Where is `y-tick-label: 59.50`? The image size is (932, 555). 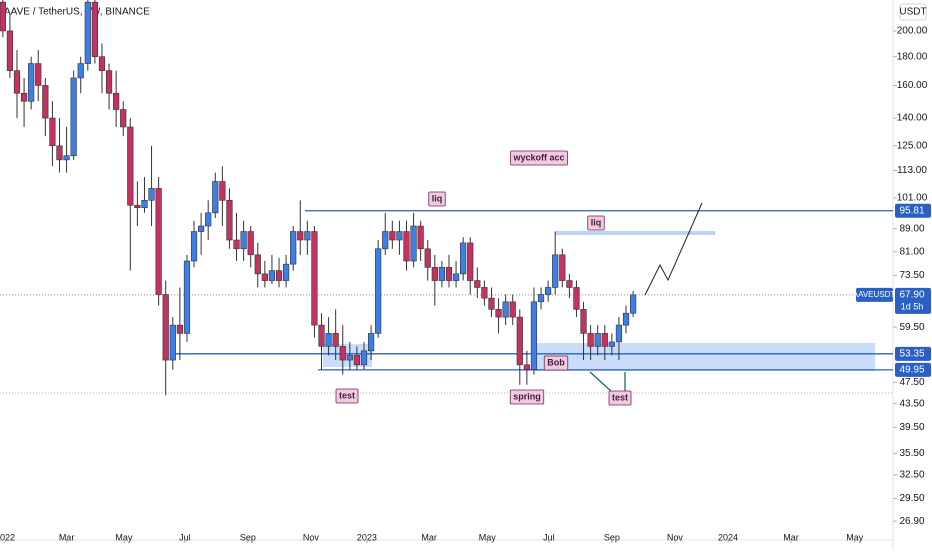
y-tick-label: 59.50 is located at coordinates (911, 327).